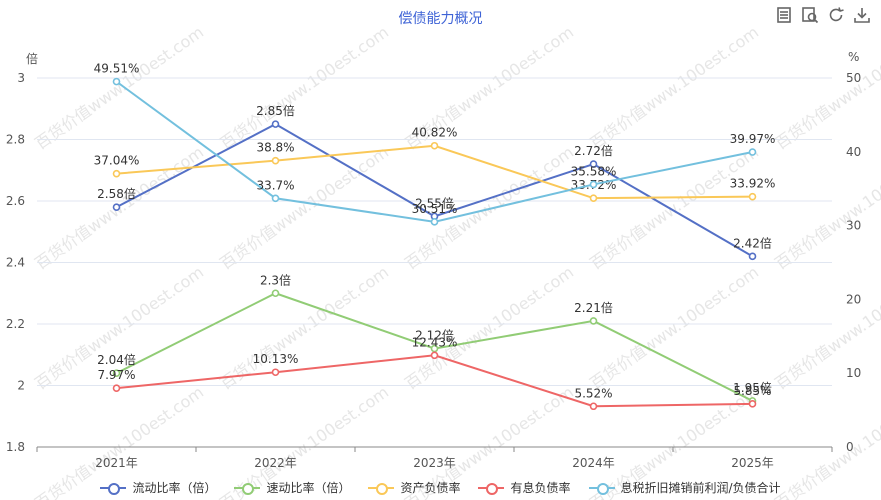 The width and height of the screenshot is (881, 500). What do you see at coordinates (430, 488) in the screenshot?
I see `legend-label: 资产负债率` at bounding box center [430, 488].